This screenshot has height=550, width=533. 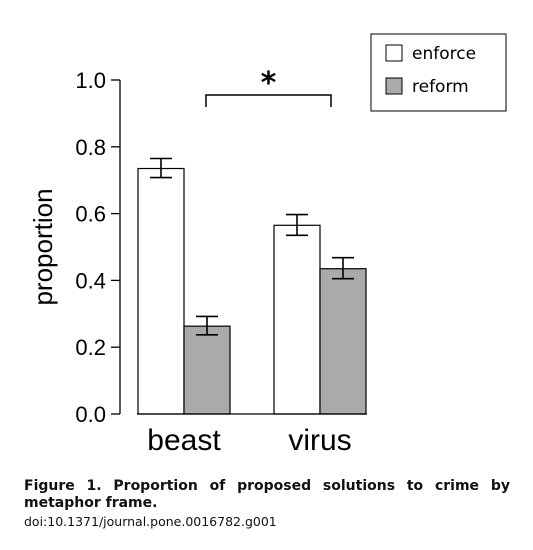 What do you see at coordinates (394, 53) in the screenshot?
I see `legend-swatch-enforce` at bounding box center [394, 53].